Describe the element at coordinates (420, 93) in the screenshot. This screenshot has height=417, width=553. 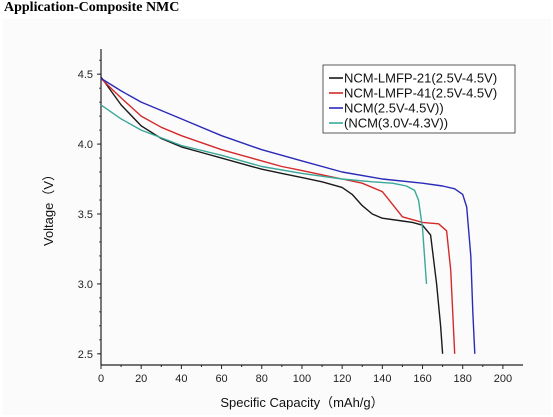
I see `legend-entry-2: NCM-LMFP-41(2.5V-4.5V)` at that location.